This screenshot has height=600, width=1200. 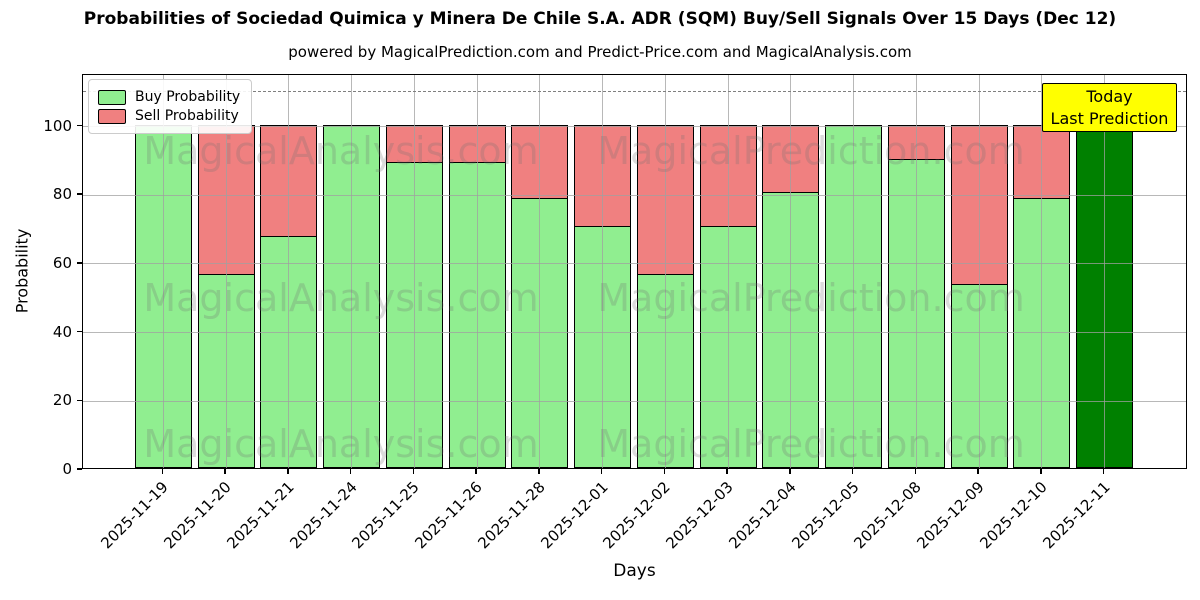 I want to click on legend-item-buy: Buy Probability, so click(x=169, y=97).